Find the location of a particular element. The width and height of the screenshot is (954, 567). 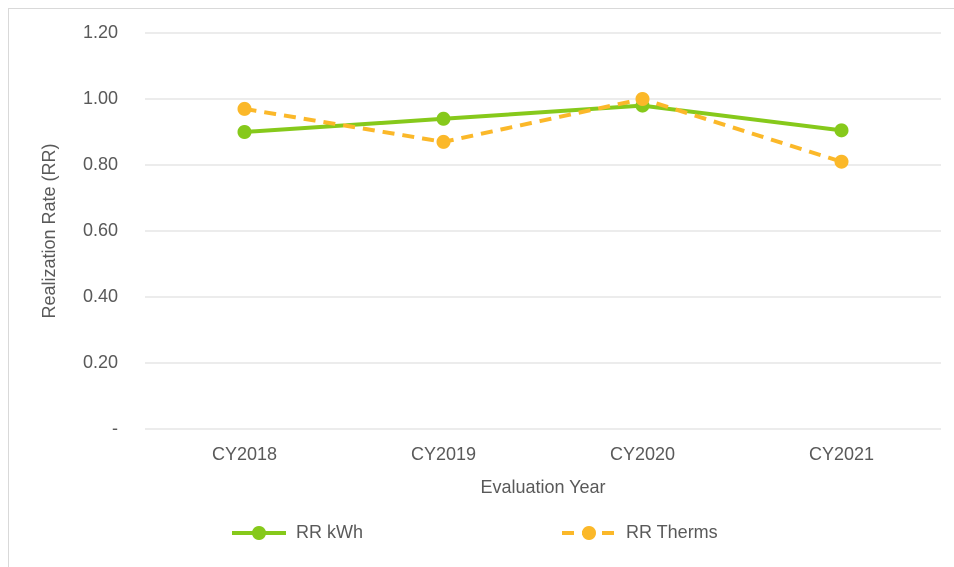

y-tick-label: 1.00 is located at coordinates (100, 98).